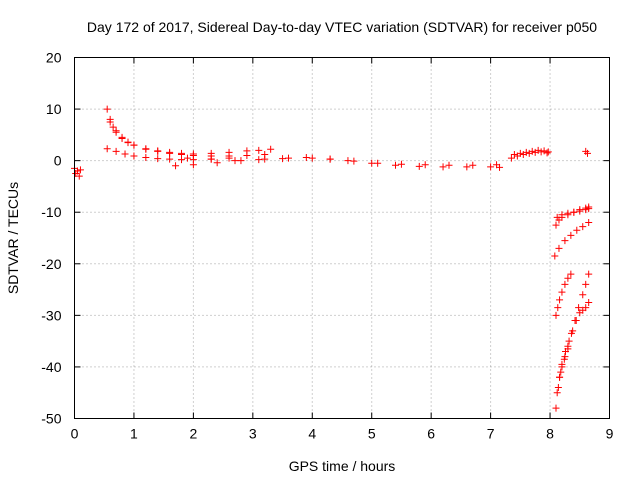  I want to click on x-tick-label: 4, so click(312, 434).